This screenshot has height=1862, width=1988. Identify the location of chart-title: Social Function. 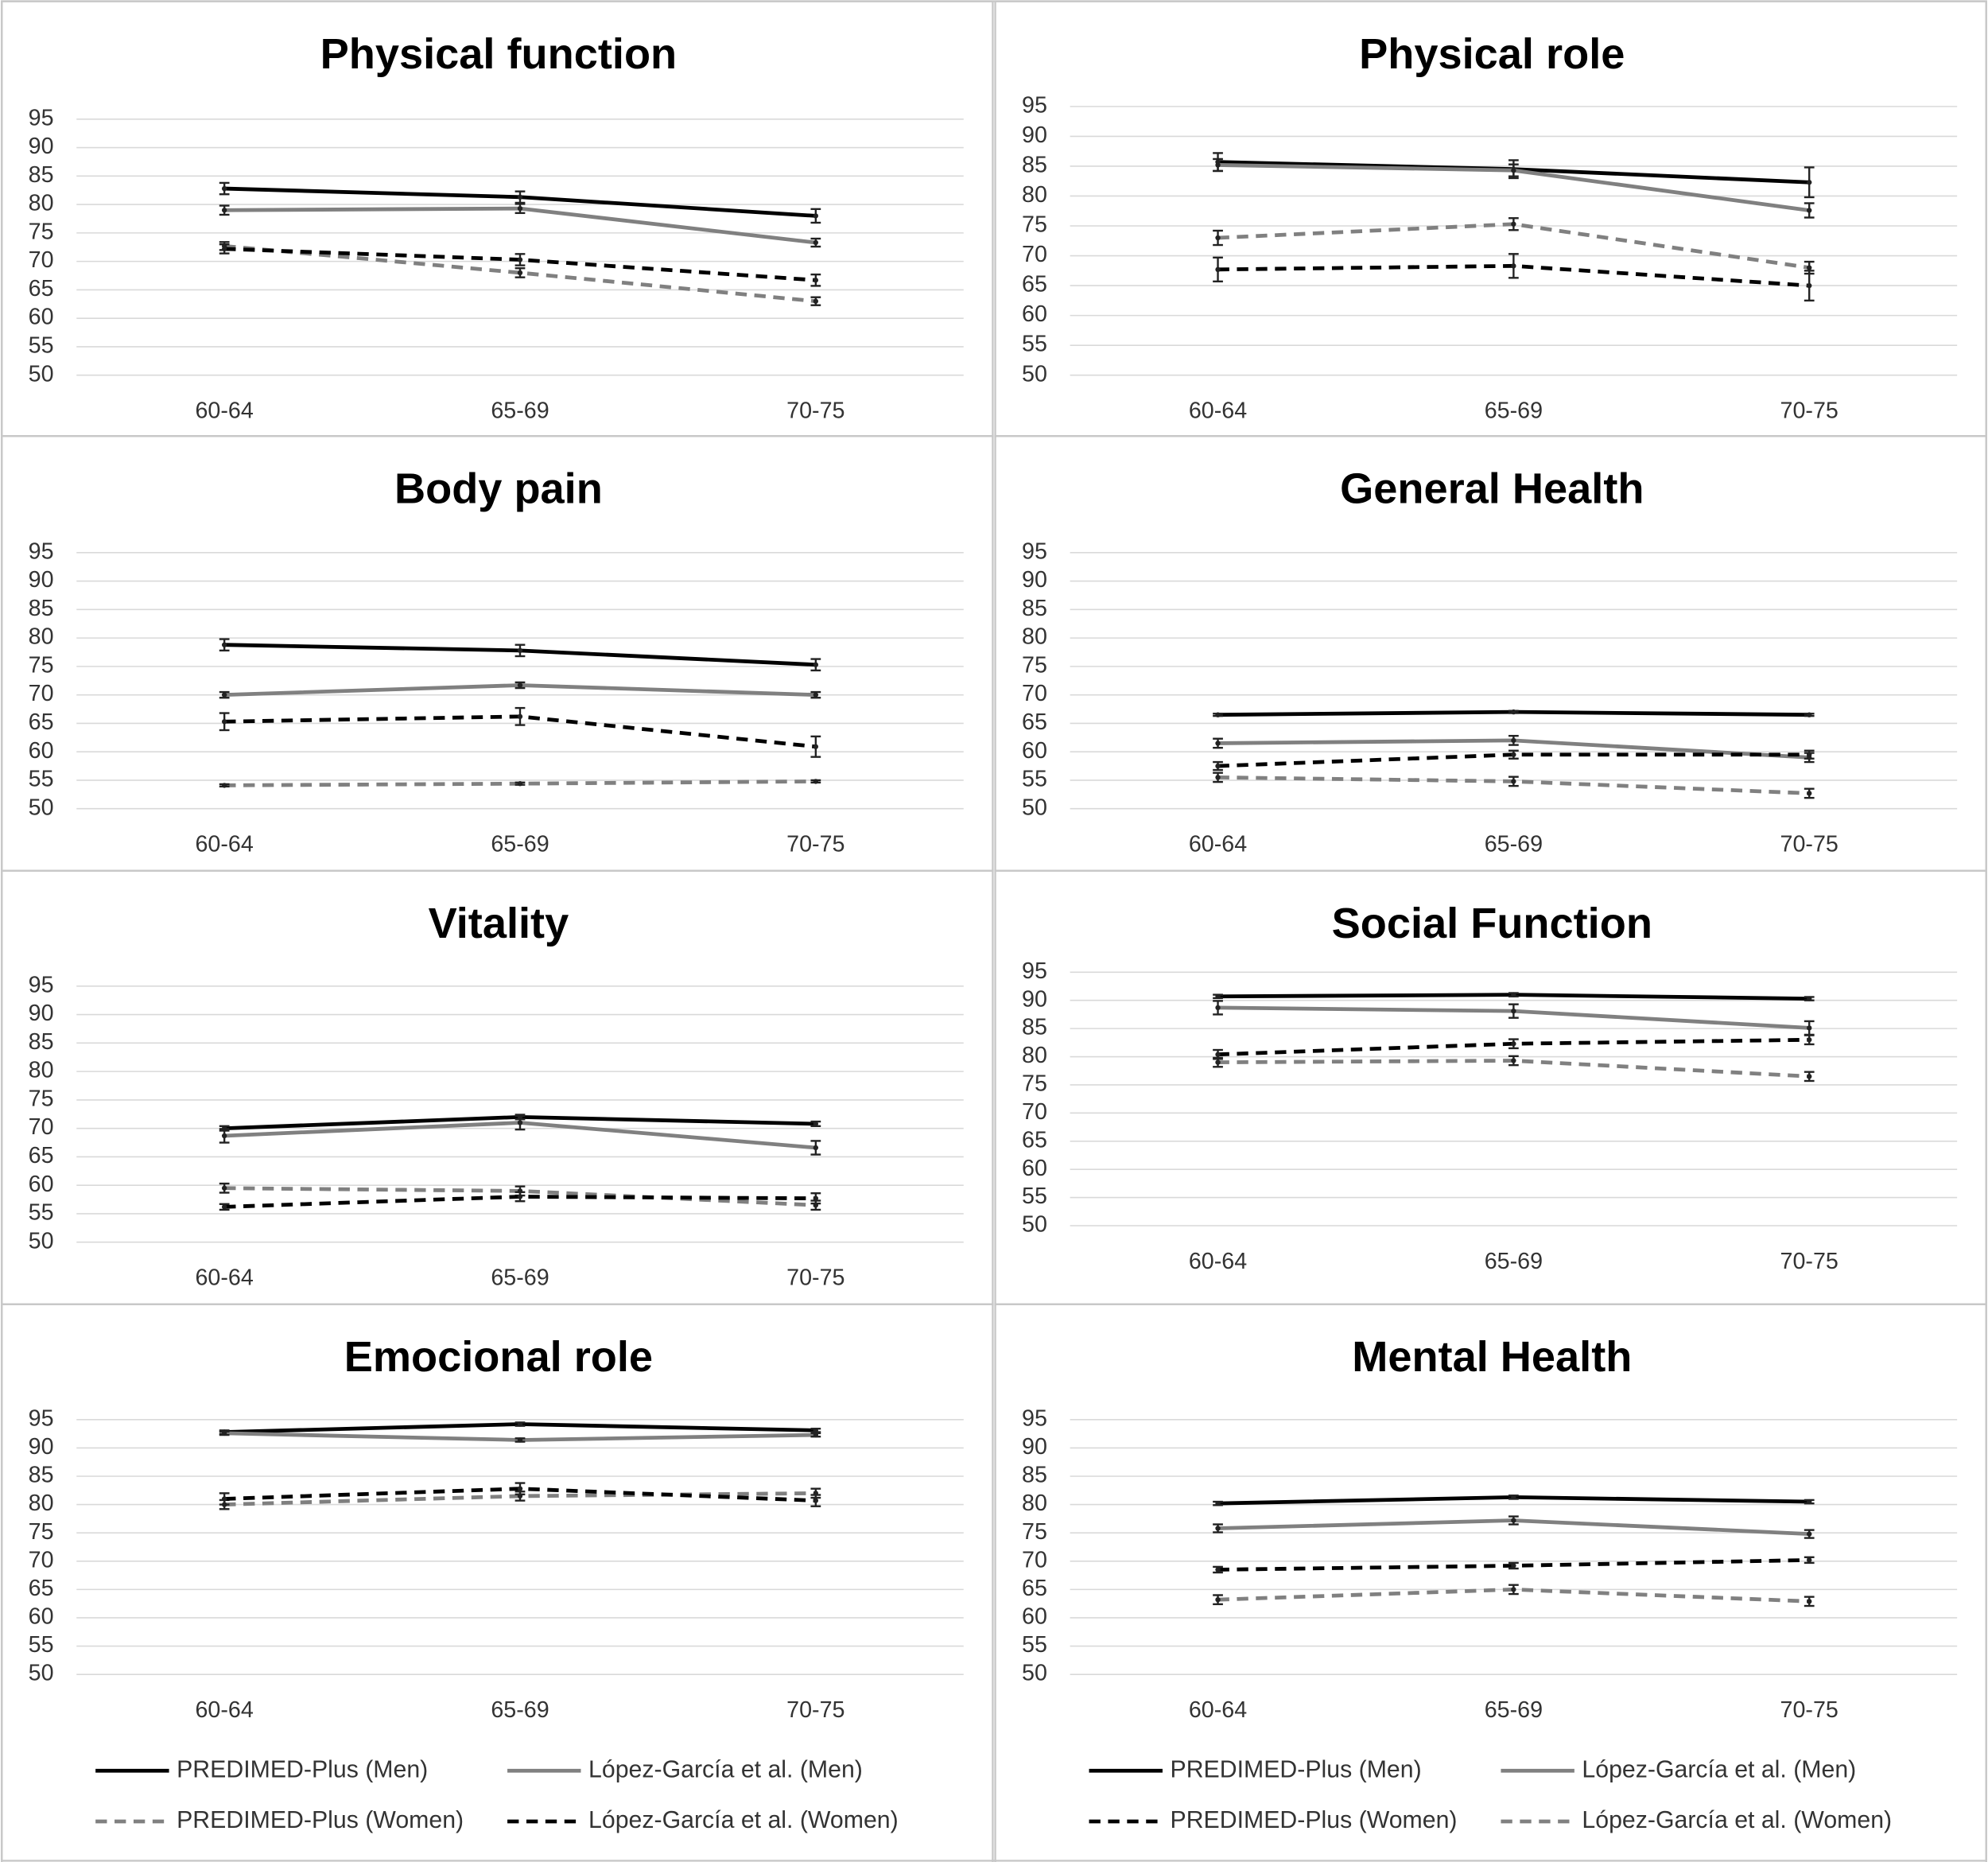
(1492, 923).